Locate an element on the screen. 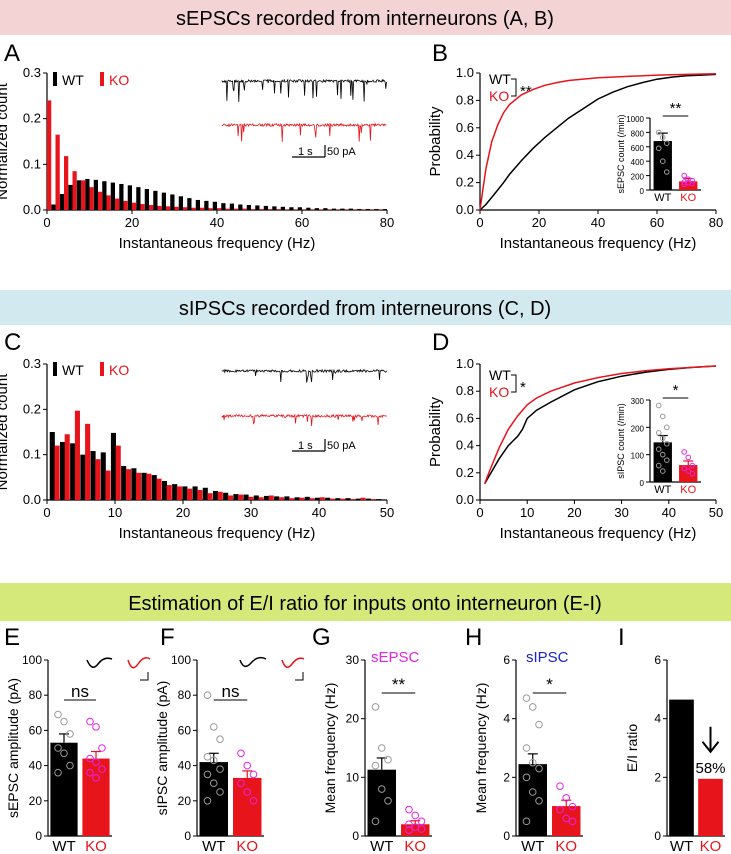  legend-c-ko-label: KO is located at coordinates (119, 370).